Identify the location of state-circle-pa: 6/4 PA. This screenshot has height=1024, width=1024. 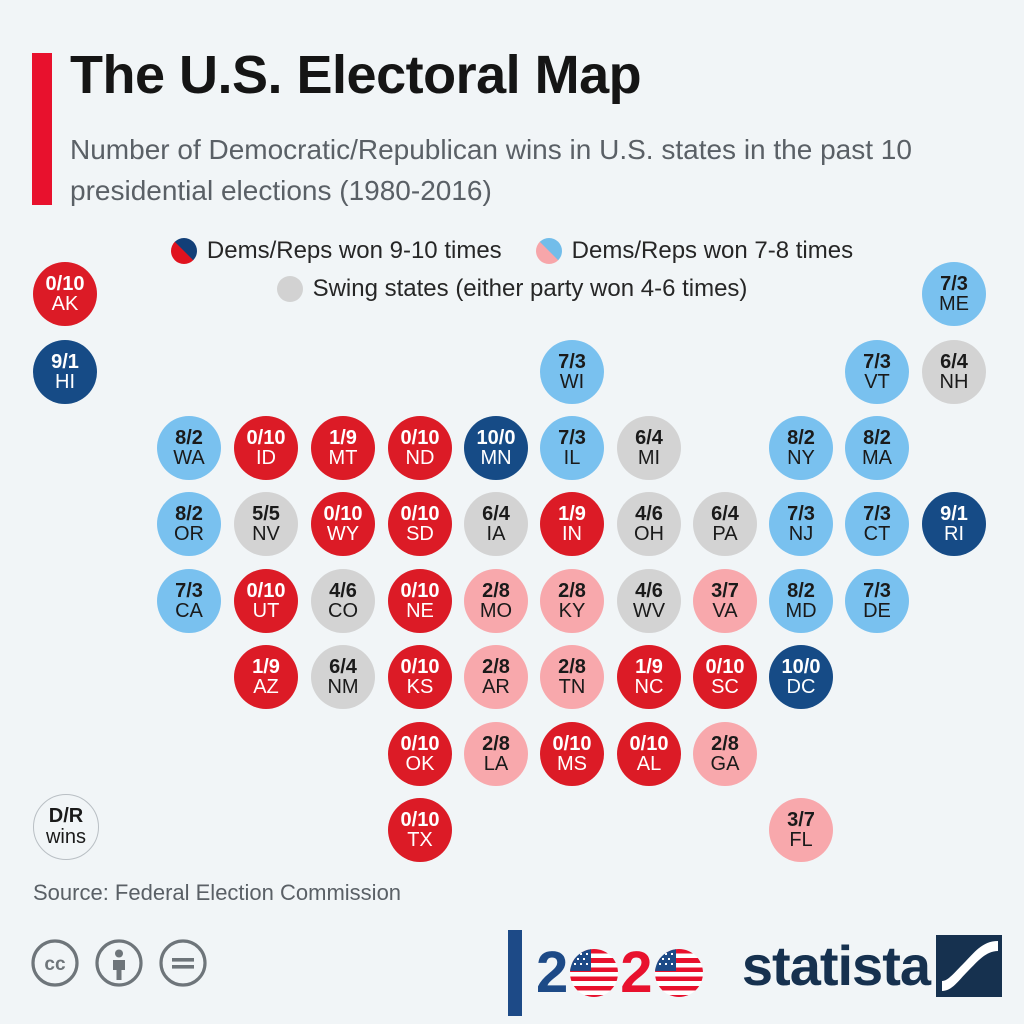
(725, 524).